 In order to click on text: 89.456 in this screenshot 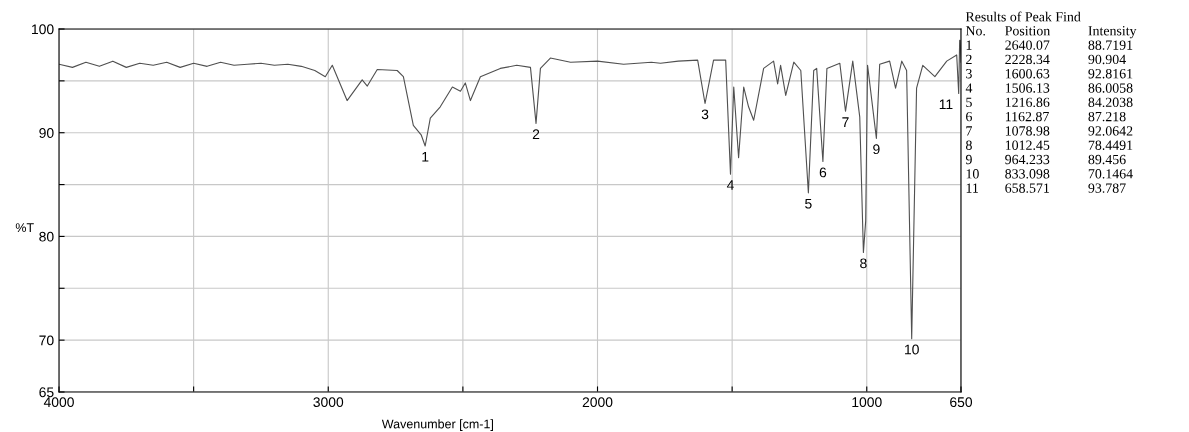, I will do `click(1107, 159)`.